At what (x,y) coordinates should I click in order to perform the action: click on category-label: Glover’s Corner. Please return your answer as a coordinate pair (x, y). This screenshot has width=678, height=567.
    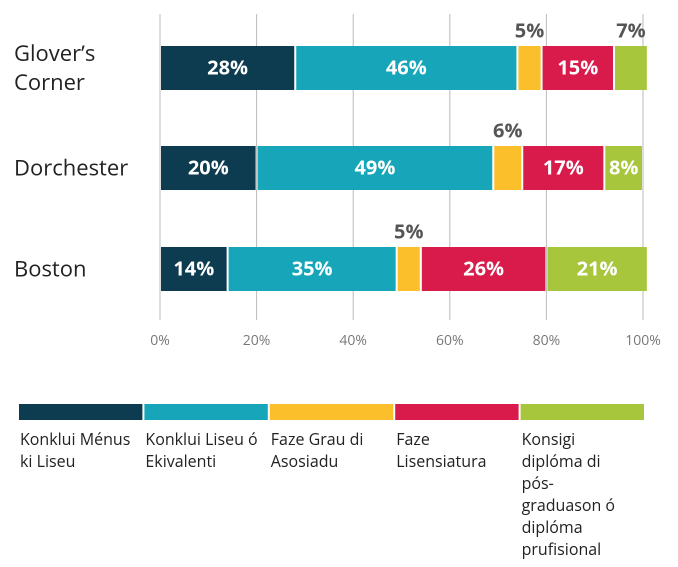
    Looking at the image, I should click on (55, 67).